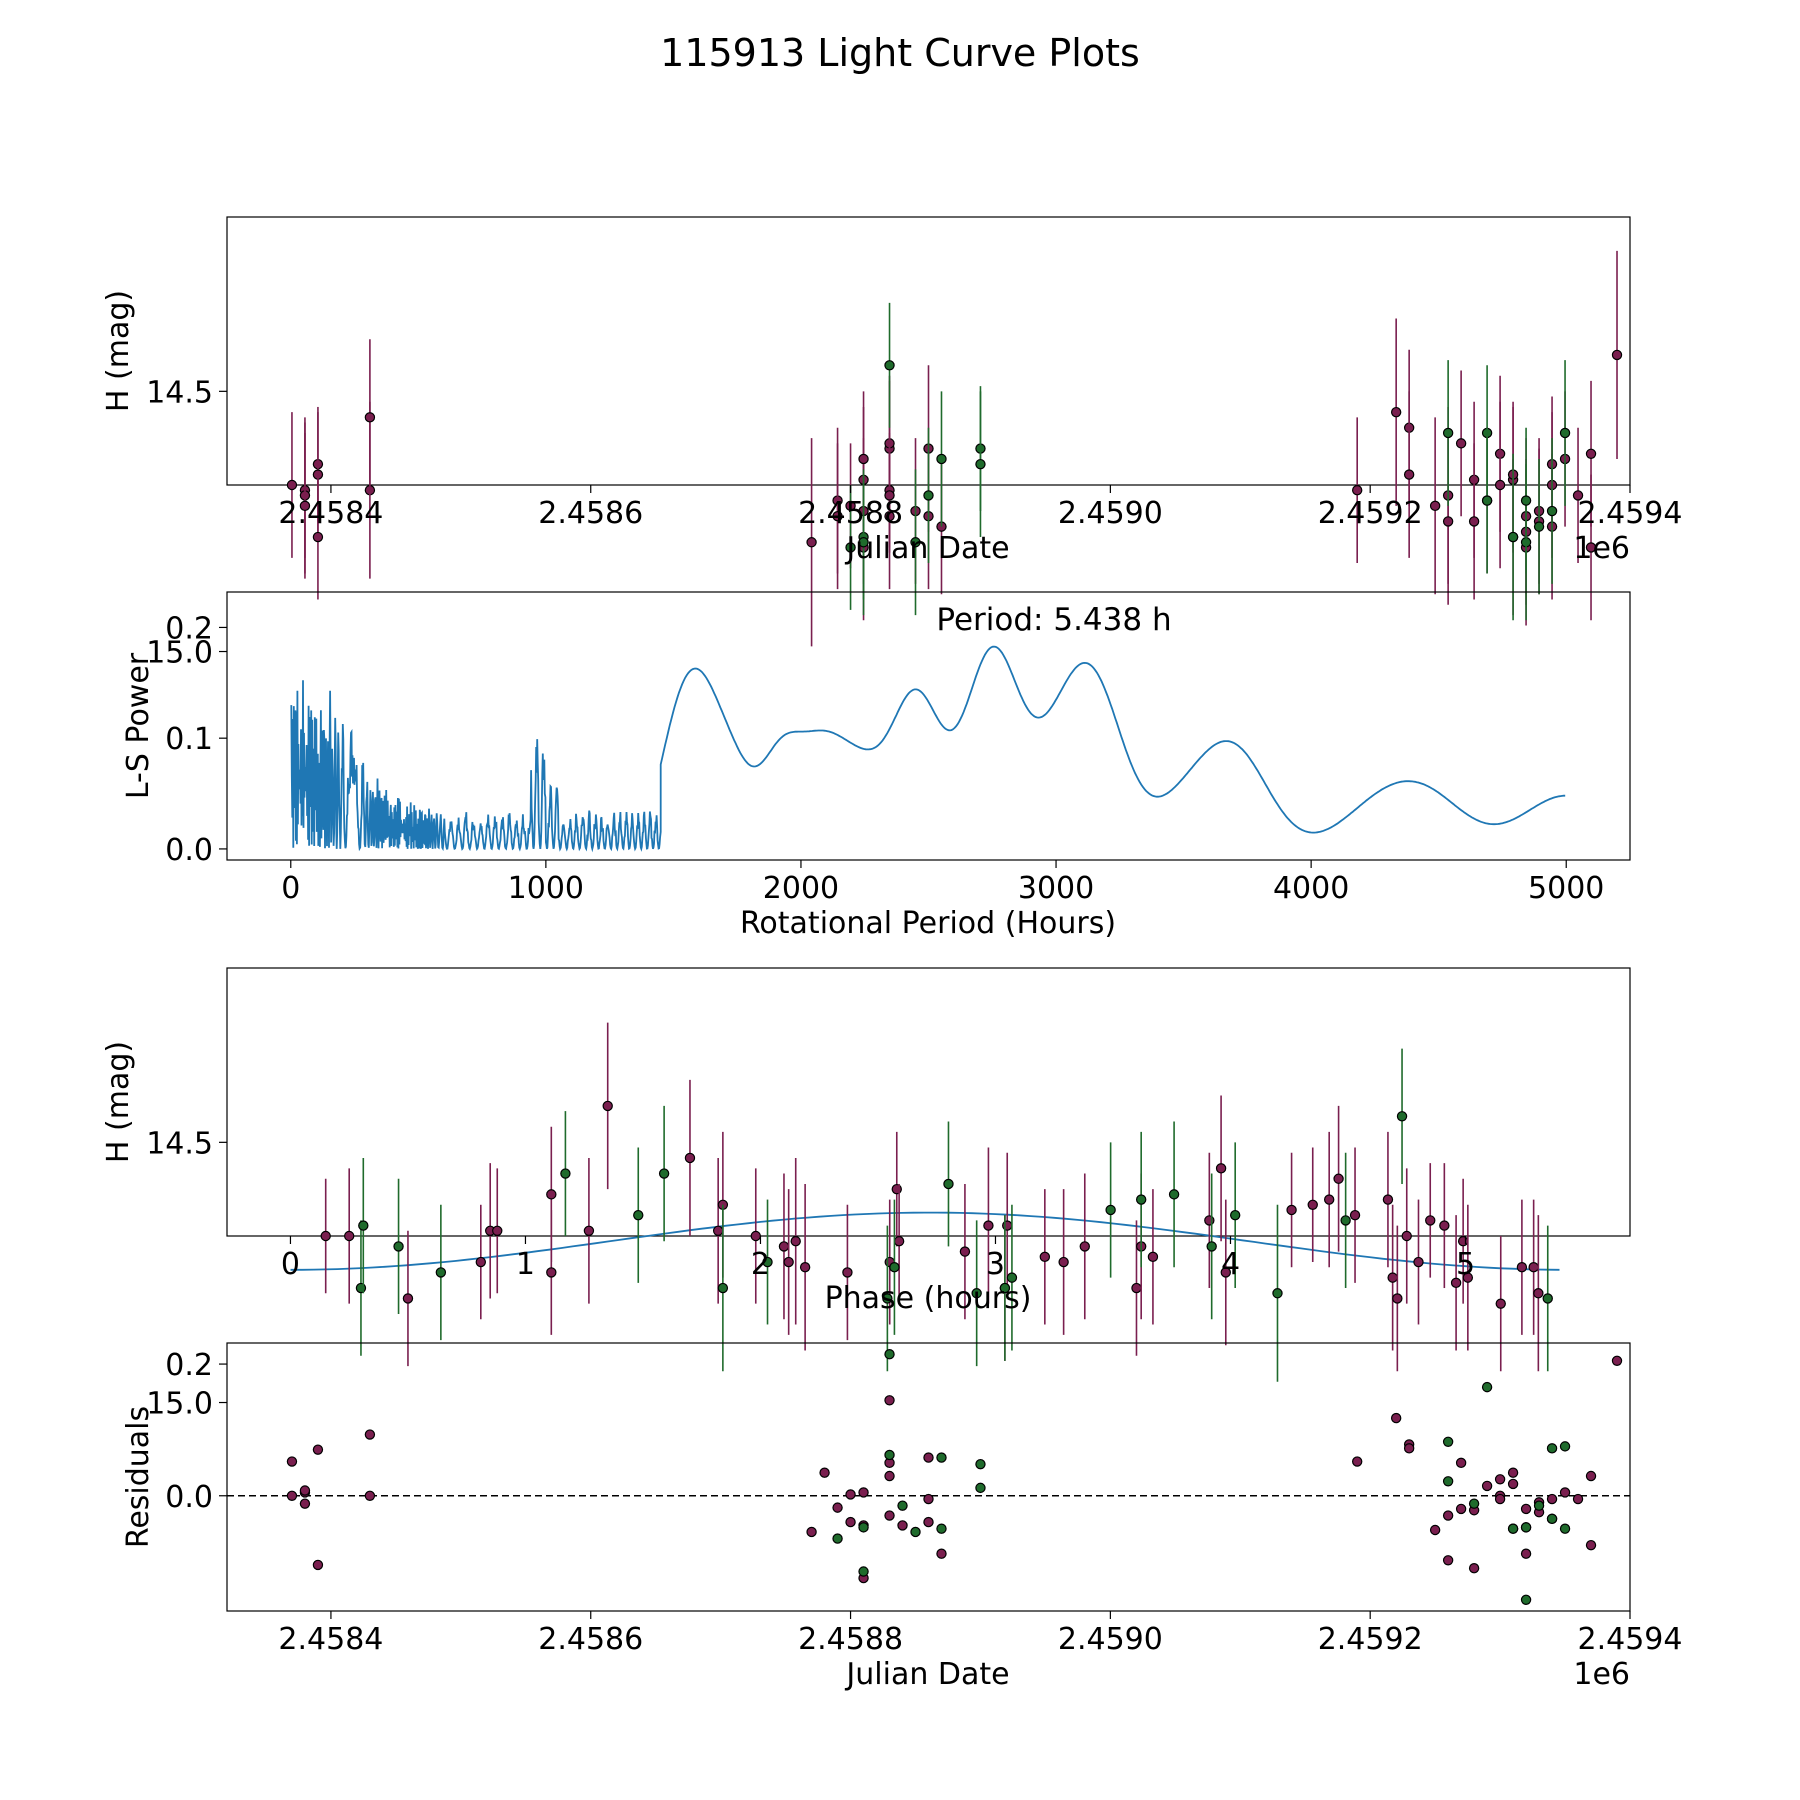 The image size is (1800, 1800). I want to click on lightcurve-ylabel: H (mag), so click(118, 351).